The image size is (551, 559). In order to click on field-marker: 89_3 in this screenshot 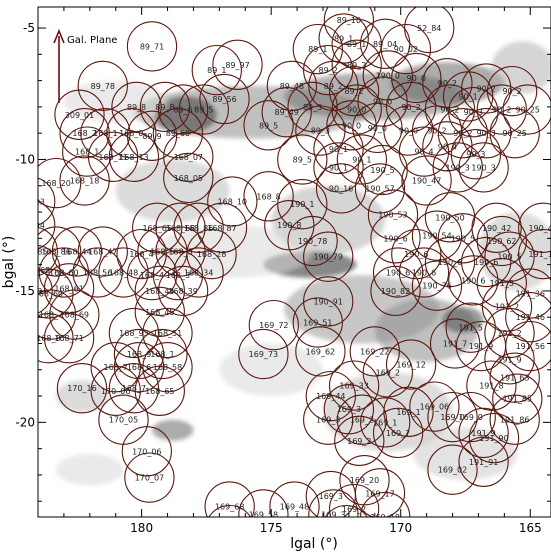, I will do `click(320, 130)`.